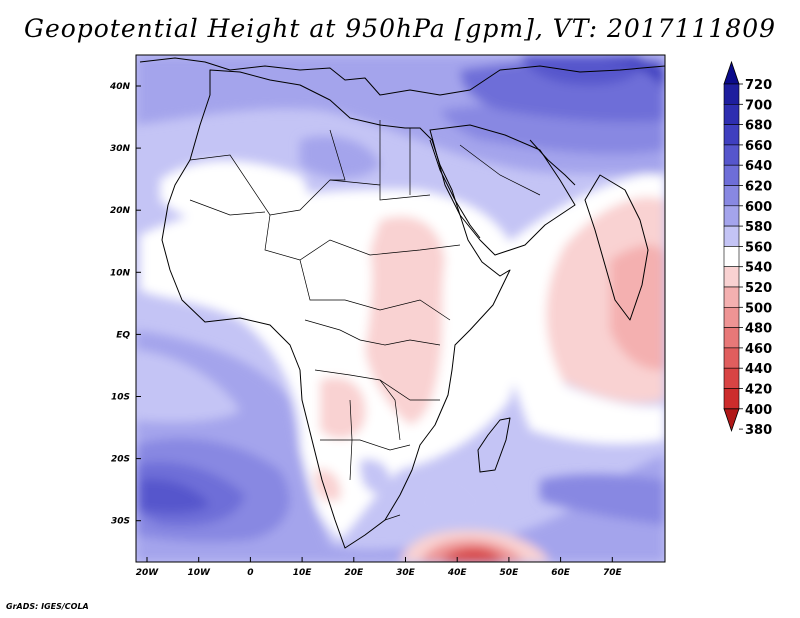 The width and height of the screenshot is (800, 618). I want to click on madagascar, so click(494, 445).